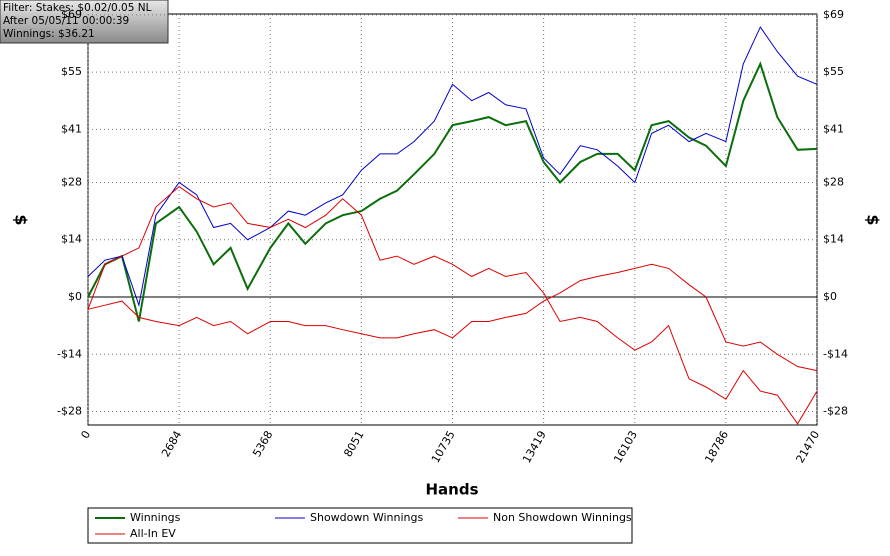 The width and height of the screenshot is (890, 556). I want to click on y2-tick-label: $14, so click(833, 239).